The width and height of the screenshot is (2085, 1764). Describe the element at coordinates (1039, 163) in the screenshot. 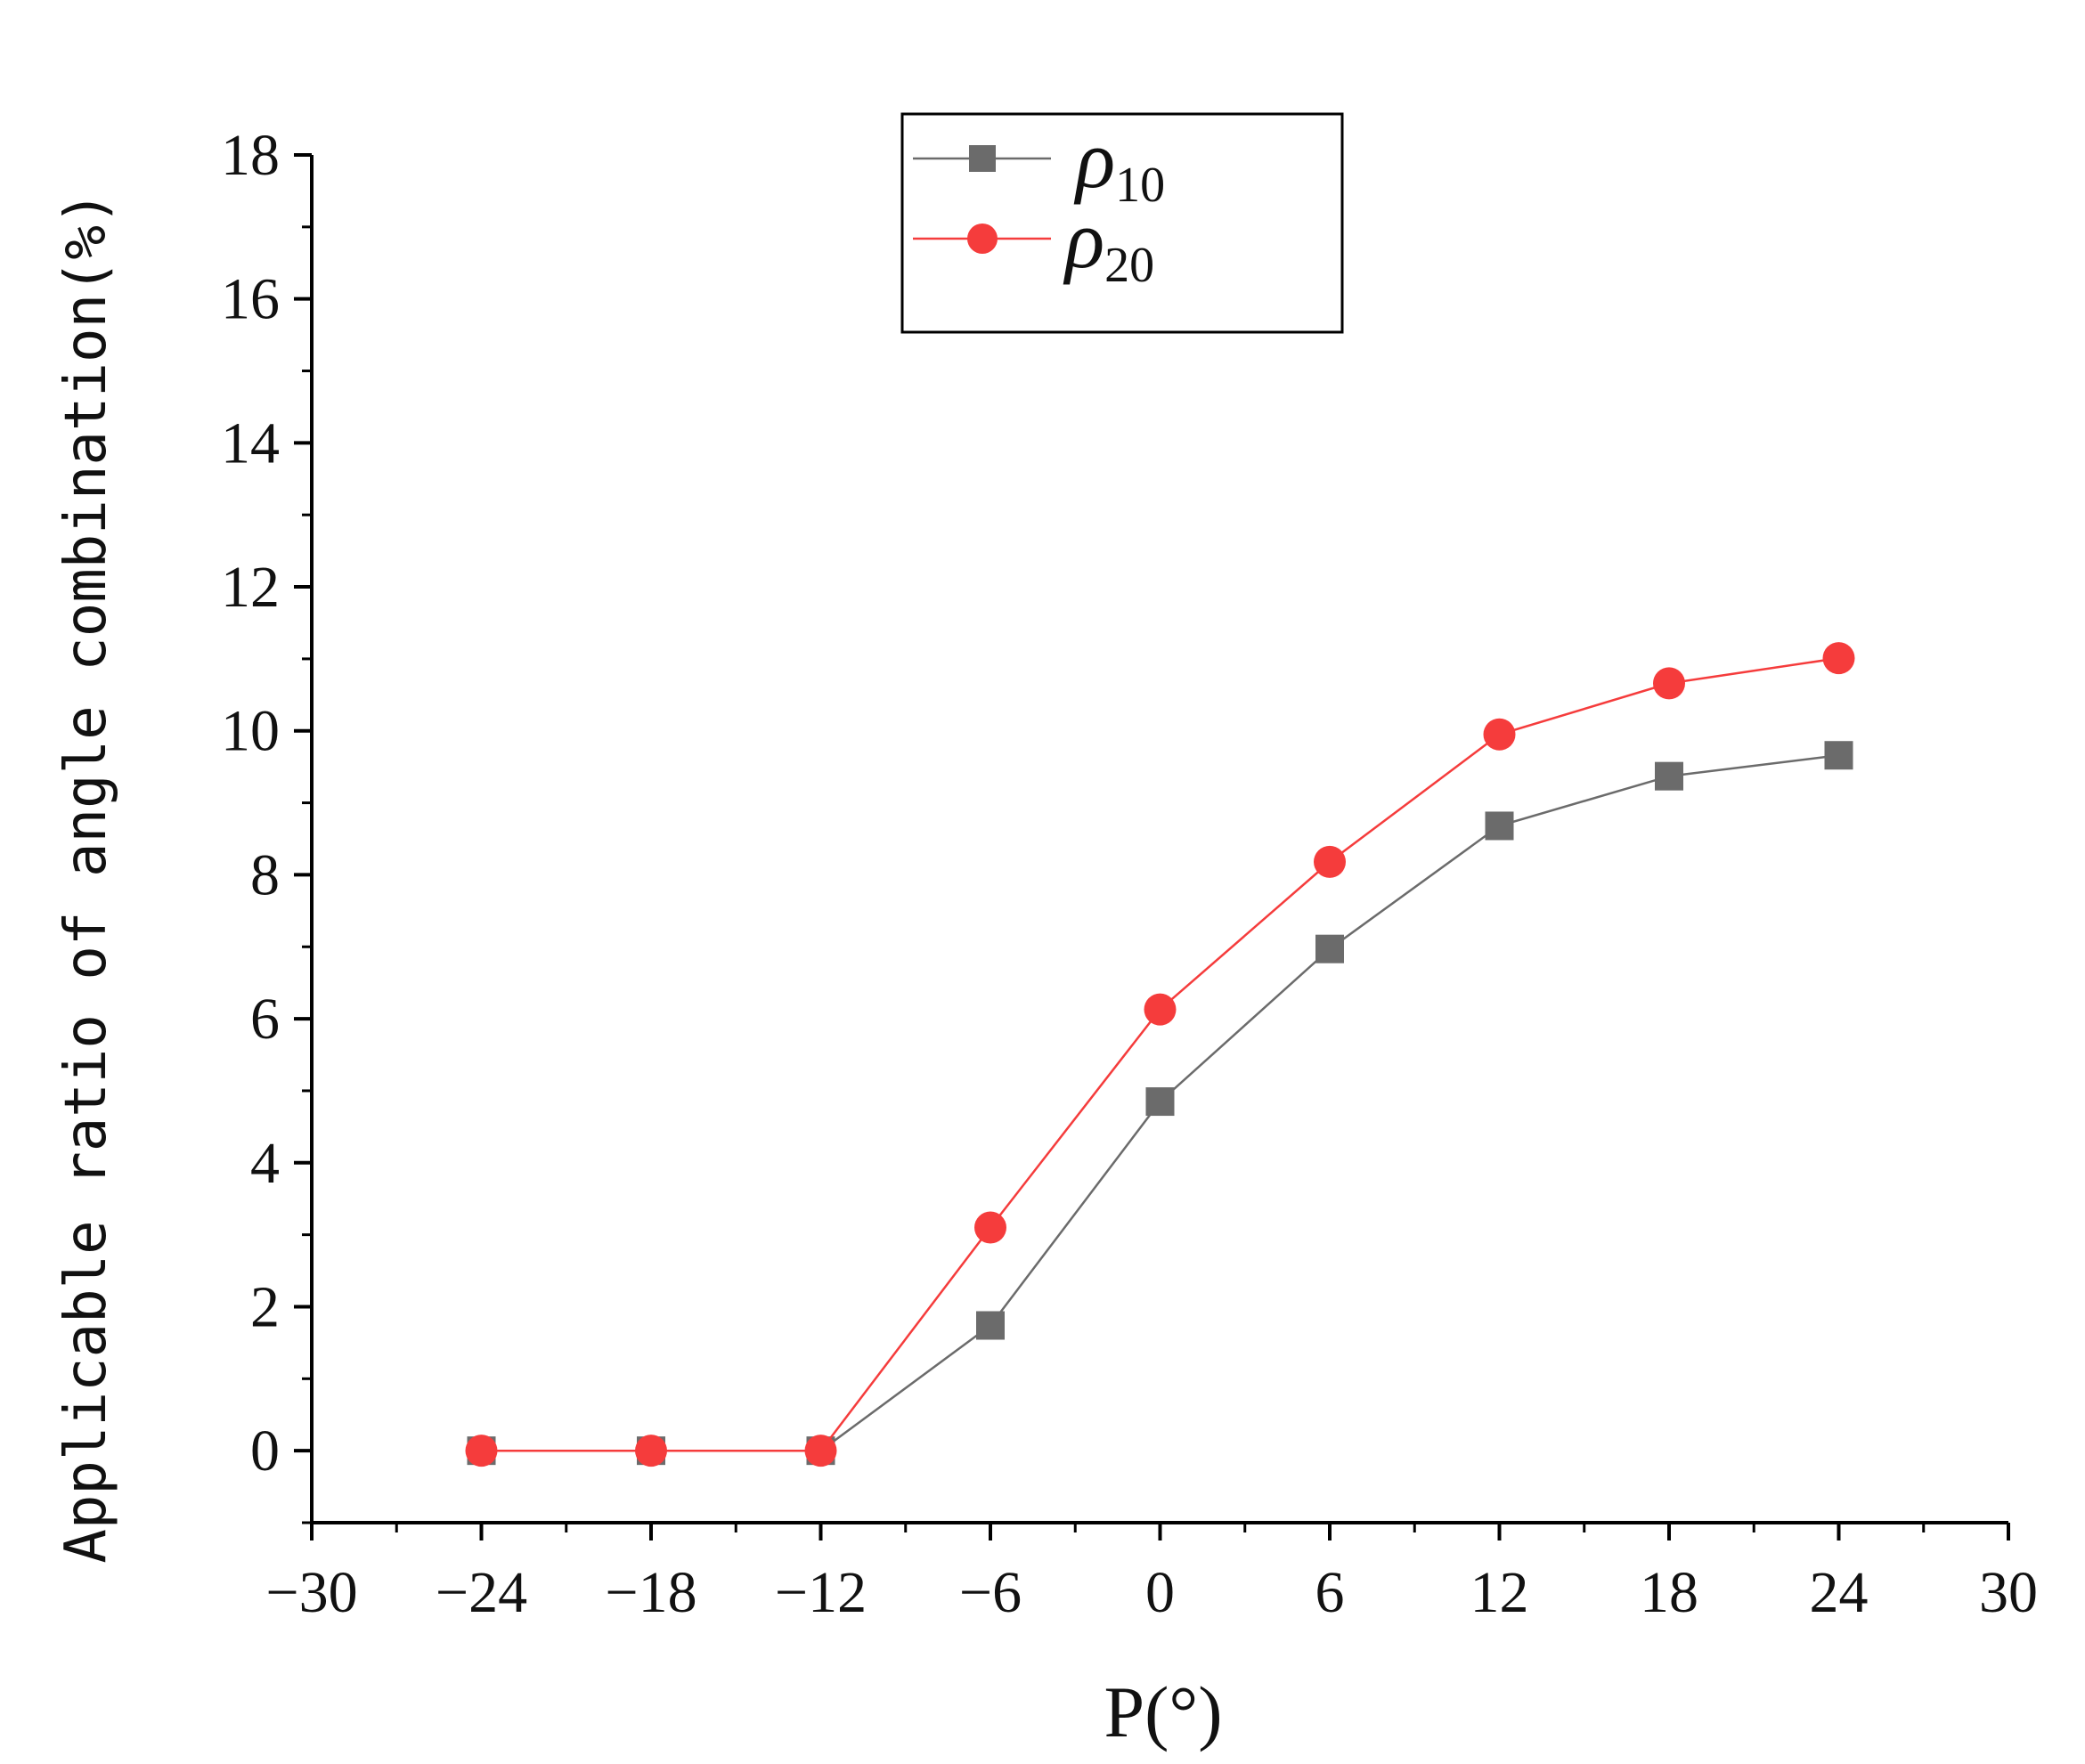

I see `legend-entry-rho10: ρ10` at that location.